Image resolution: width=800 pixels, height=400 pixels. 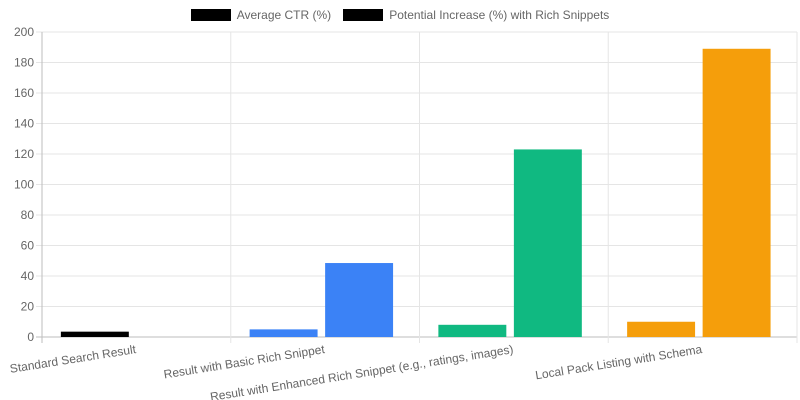 I want to click on x-tick-label: Standard Search Result, so click(x=73, y=359).